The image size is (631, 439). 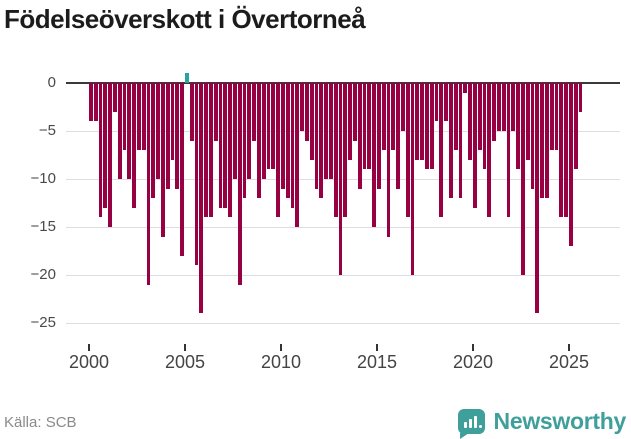 What do you see at coordinates (566, 150) in the screenshot?
I see `bar-2024-K4` at bounding box center [566, 150].